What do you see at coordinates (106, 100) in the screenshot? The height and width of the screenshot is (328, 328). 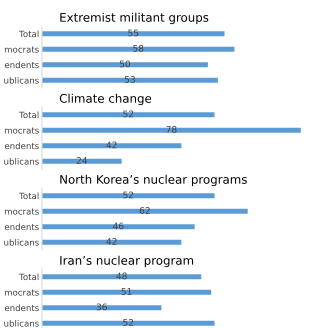 I see `chart-title: Climate change` at bounding box center [106, 100].